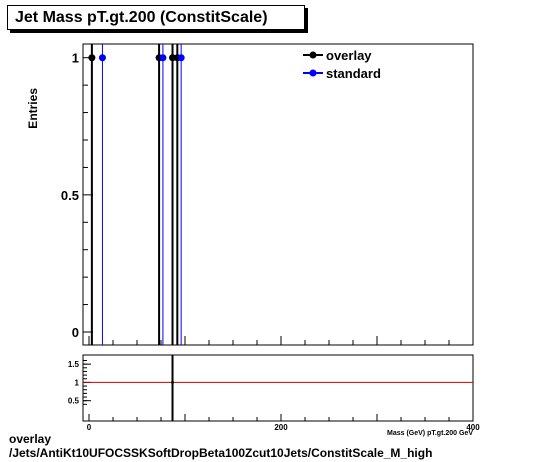  What do you see at coordinates (473, 427) in the screenshot?
I see `ratio-x-tick-label: 400` at bounding box center [473, 427].